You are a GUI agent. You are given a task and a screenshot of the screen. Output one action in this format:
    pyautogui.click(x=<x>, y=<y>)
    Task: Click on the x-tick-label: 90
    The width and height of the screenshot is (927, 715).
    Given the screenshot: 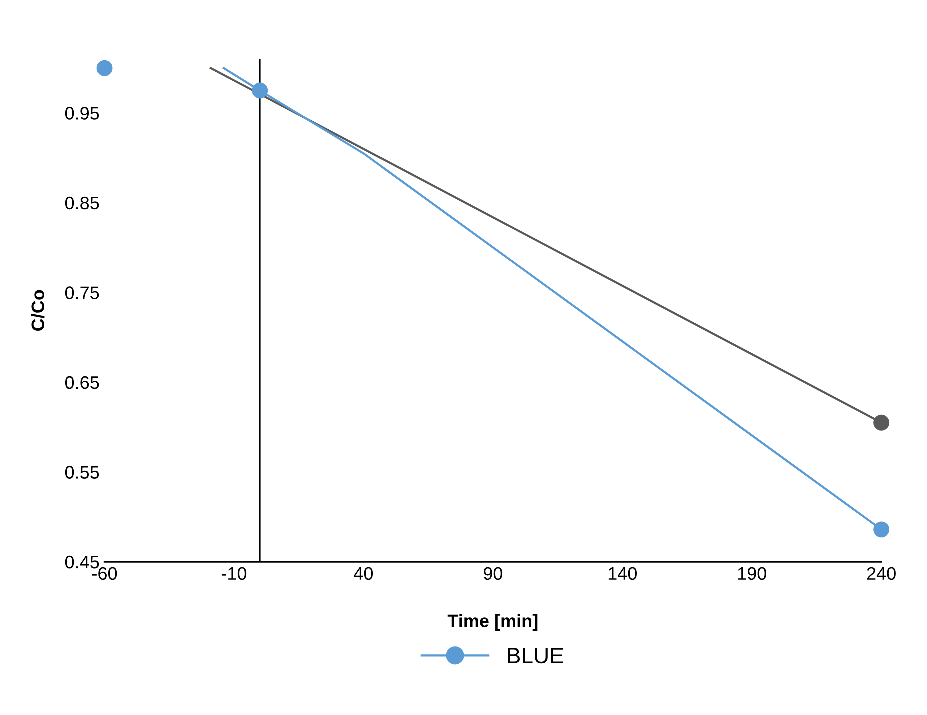 What is the action you would take?
    pyautogui.click(x=493, y=573)
    